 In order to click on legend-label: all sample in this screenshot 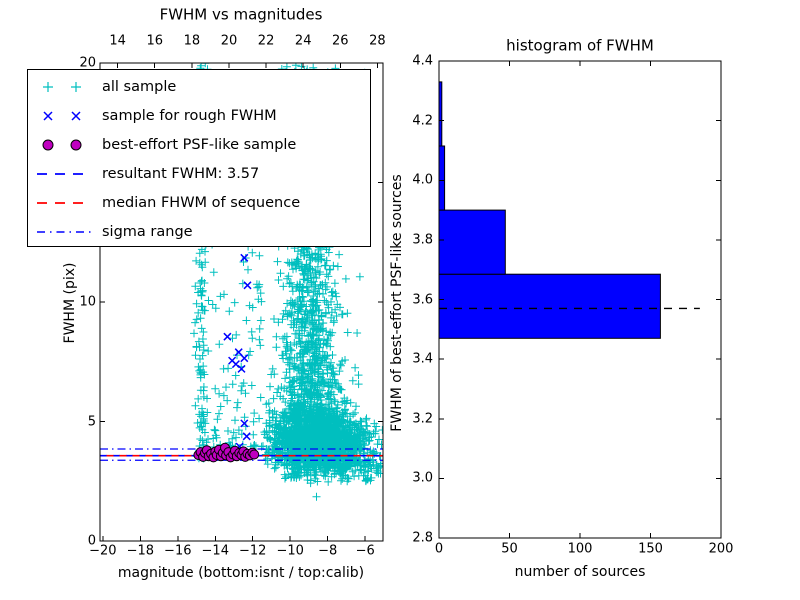, I will do `click(139, 86)`.